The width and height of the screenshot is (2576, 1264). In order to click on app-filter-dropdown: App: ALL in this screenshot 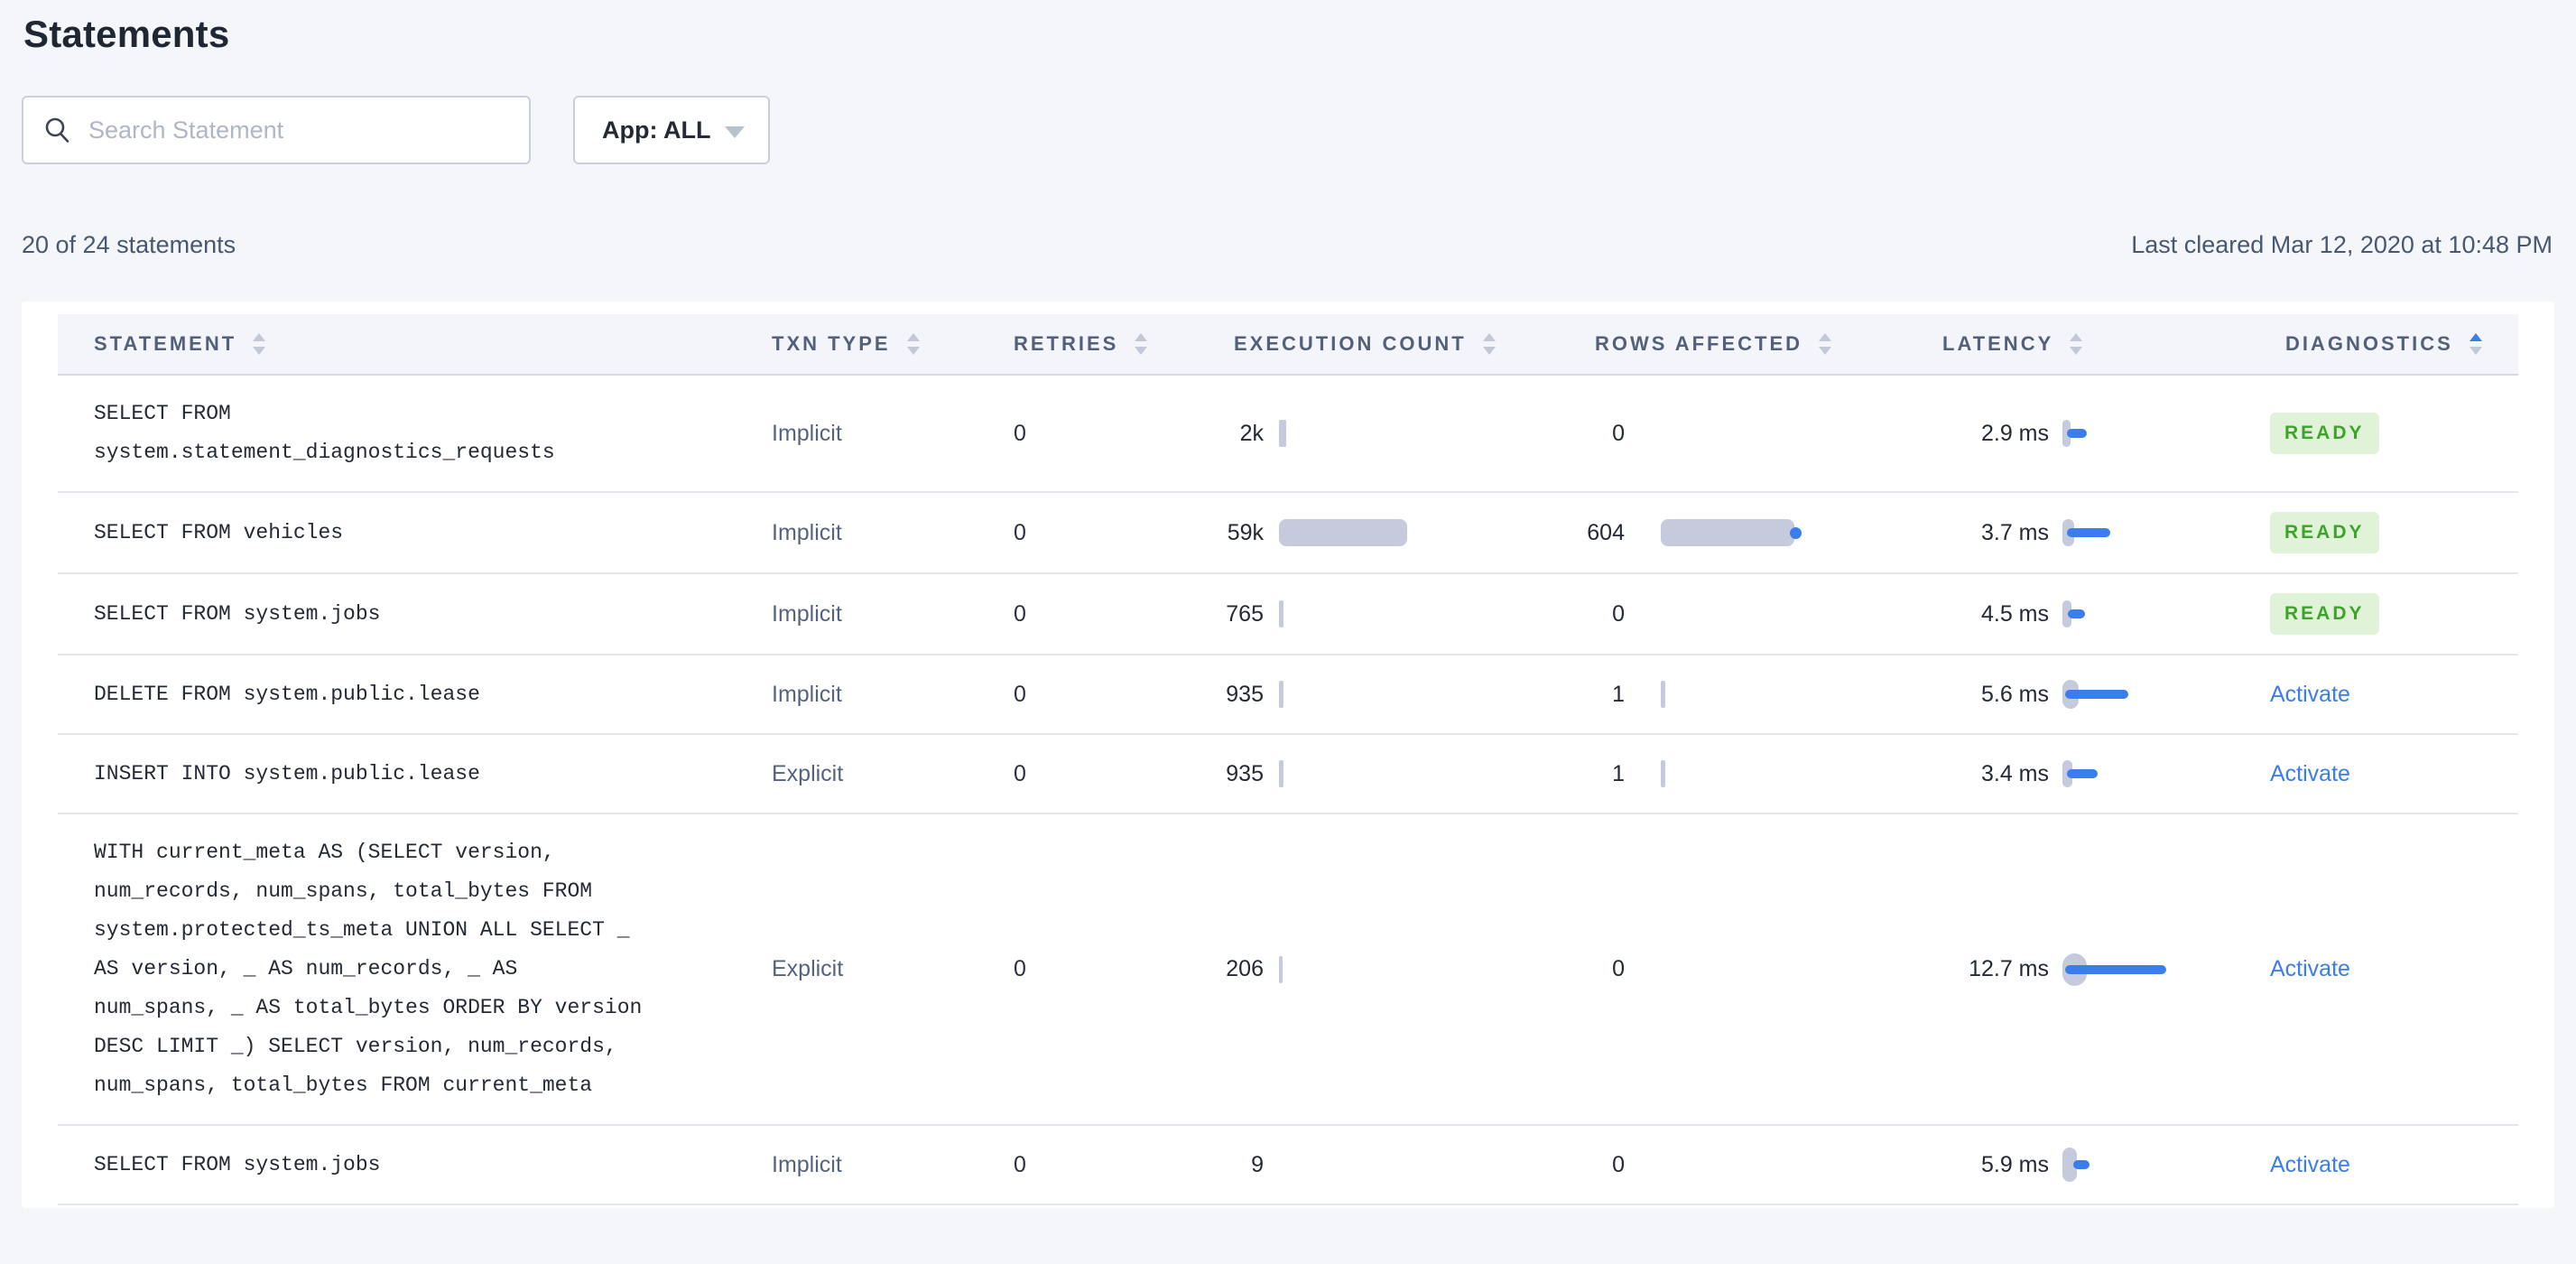, I will do `click(672, 130)`.